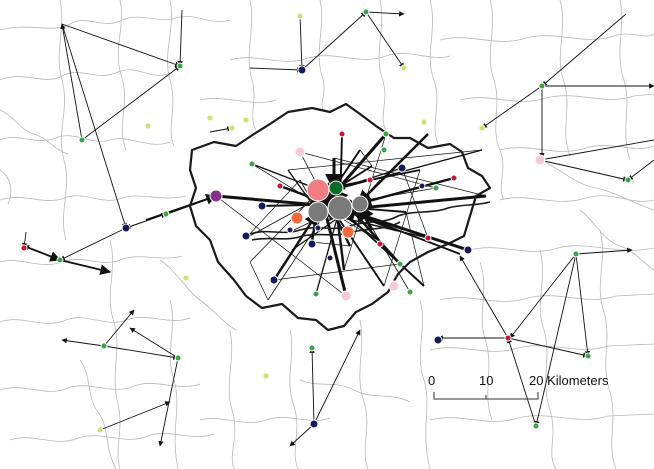 The image size is (654, 469). I want to click on river-thames-lower, so click(326, 231).